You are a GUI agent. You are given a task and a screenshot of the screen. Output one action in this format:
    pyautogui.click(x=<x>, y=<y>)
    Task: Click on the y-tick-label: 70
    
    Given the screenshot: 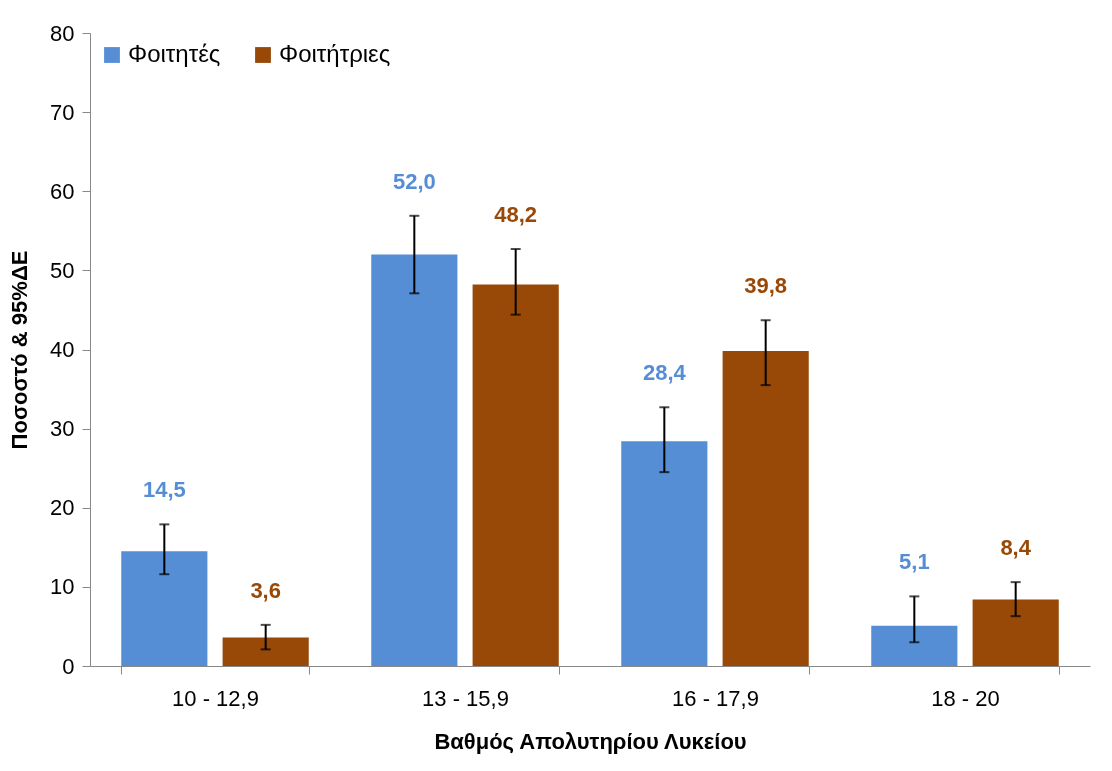 What is the action you would take?
    pyautogui.click(x=62, y=112)
    